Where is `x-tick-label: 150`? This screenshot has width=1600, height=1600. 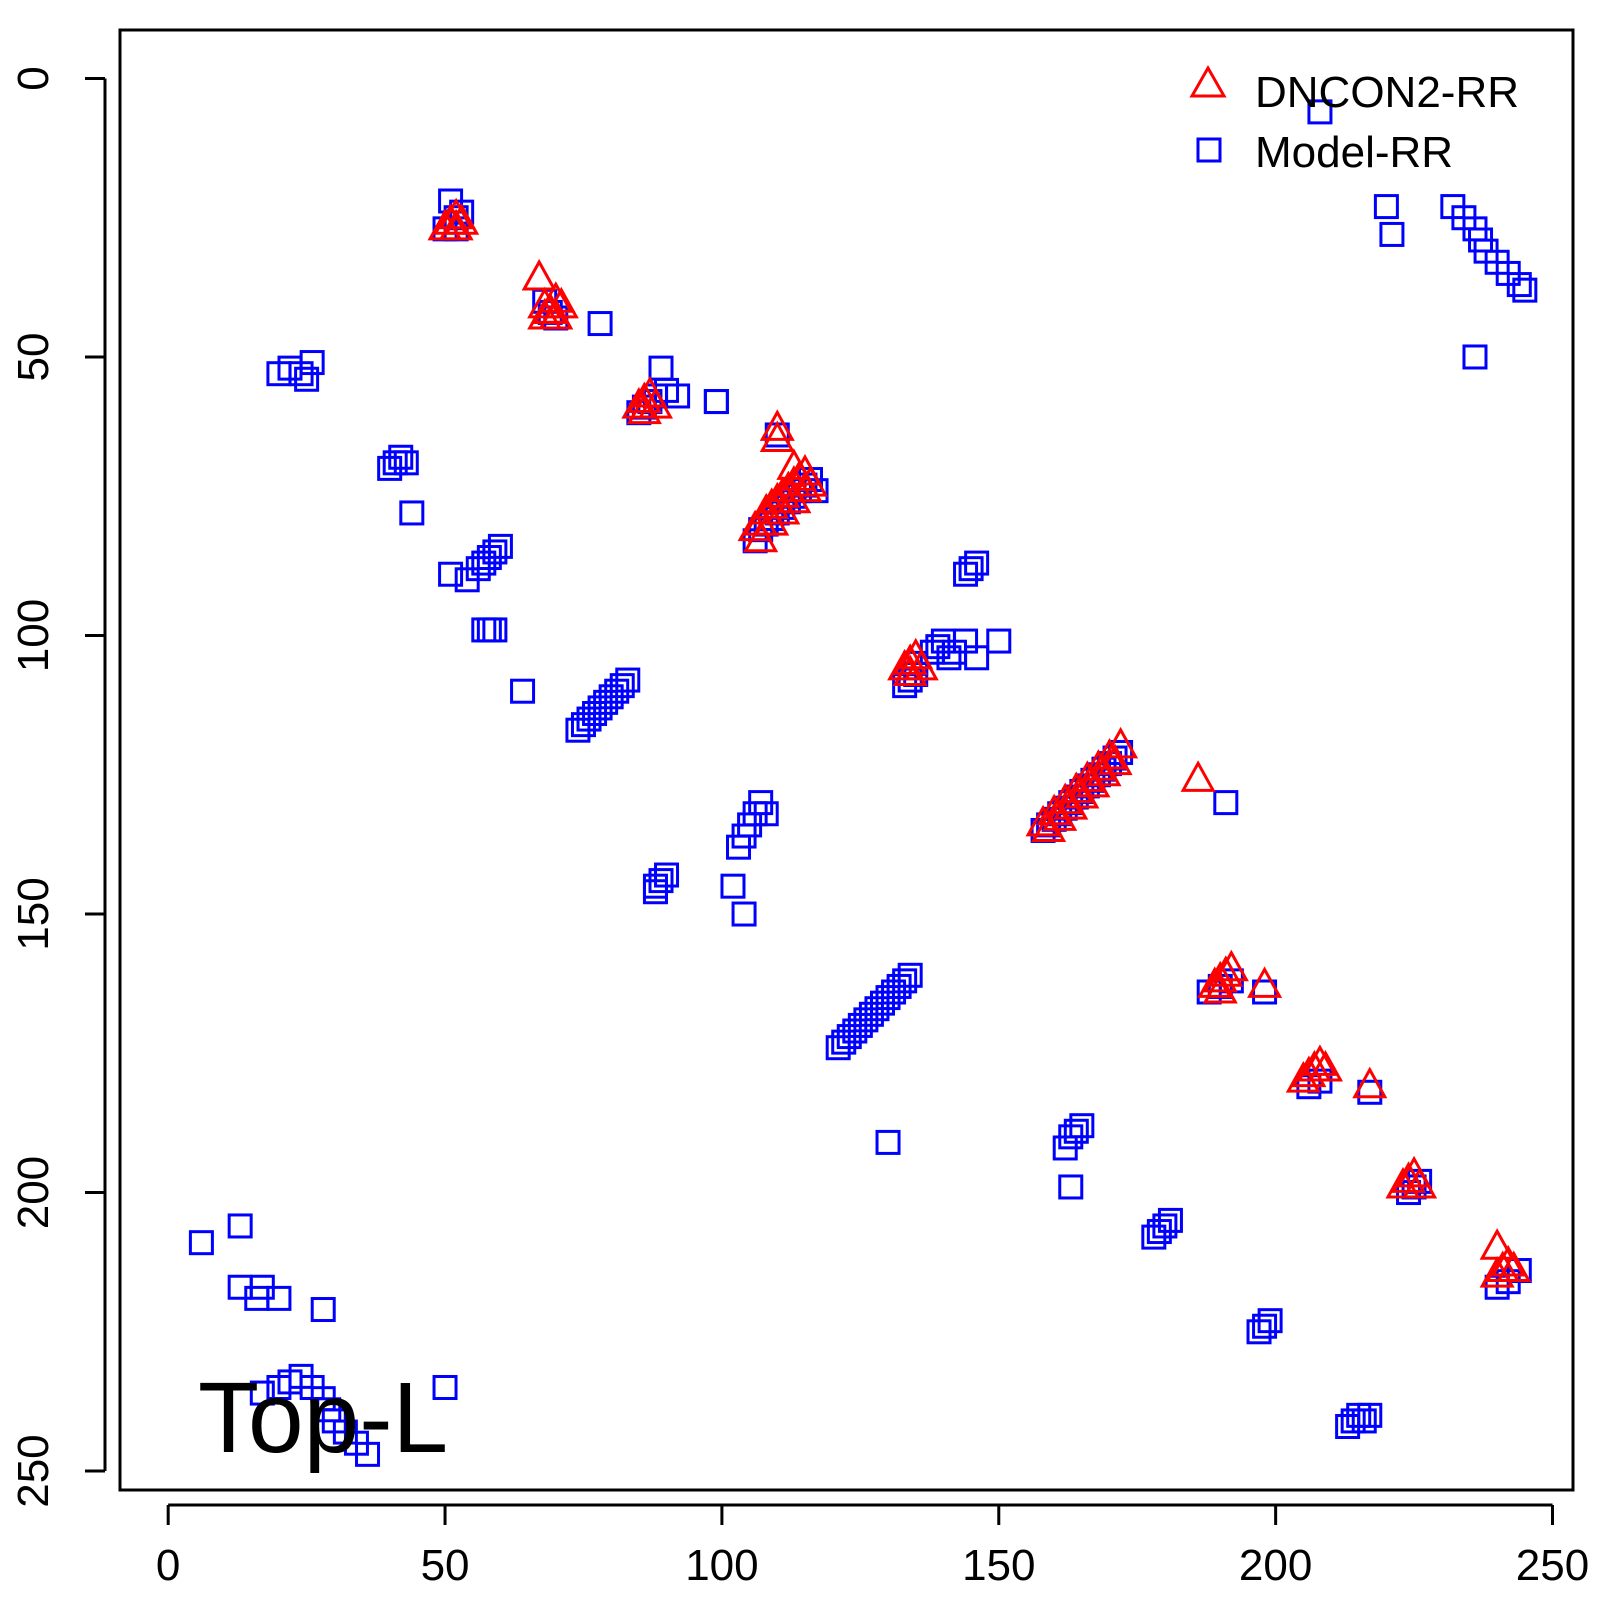 x-tick-label: 150 is located at coordinates (998, 1565).